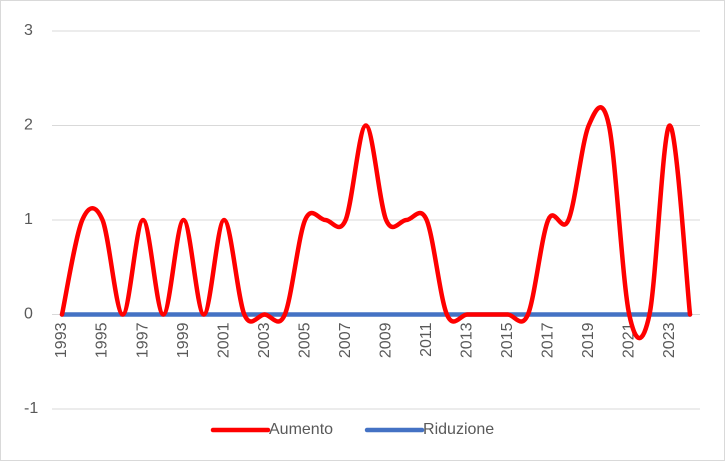 Image resolution: width=726 pixels, height=467 pixels. What do you see at coordinates (28, 314) in the screenshot?
I see `y-tick-label: 0` at bounding box center [28, 314].